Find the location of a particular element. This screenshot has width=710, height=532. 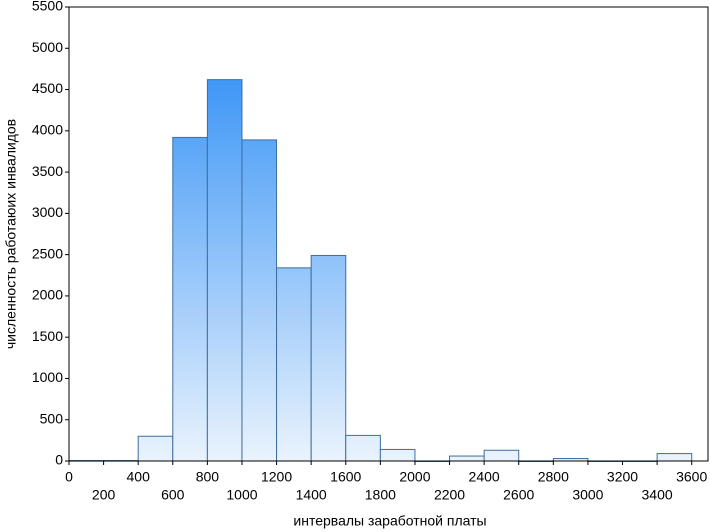

x-tick-label: 3400 is located at coordinates (657, 495).